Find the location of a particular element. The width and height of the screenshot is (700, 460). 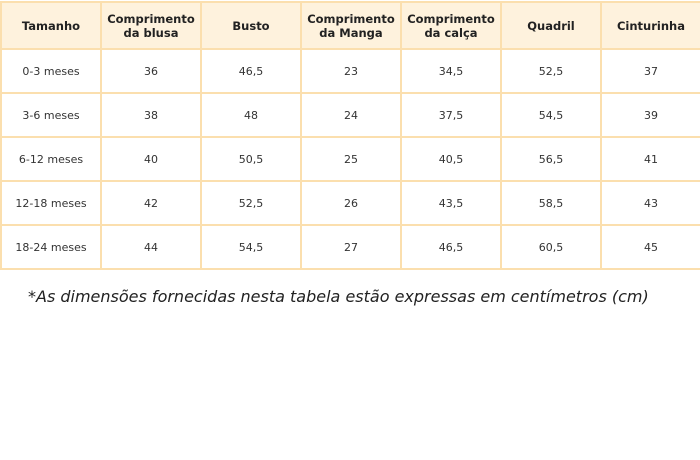

table-row: 6-12 meses 40 50,5 25 40,5 56,5 41 is located at coordinates (350, 159).